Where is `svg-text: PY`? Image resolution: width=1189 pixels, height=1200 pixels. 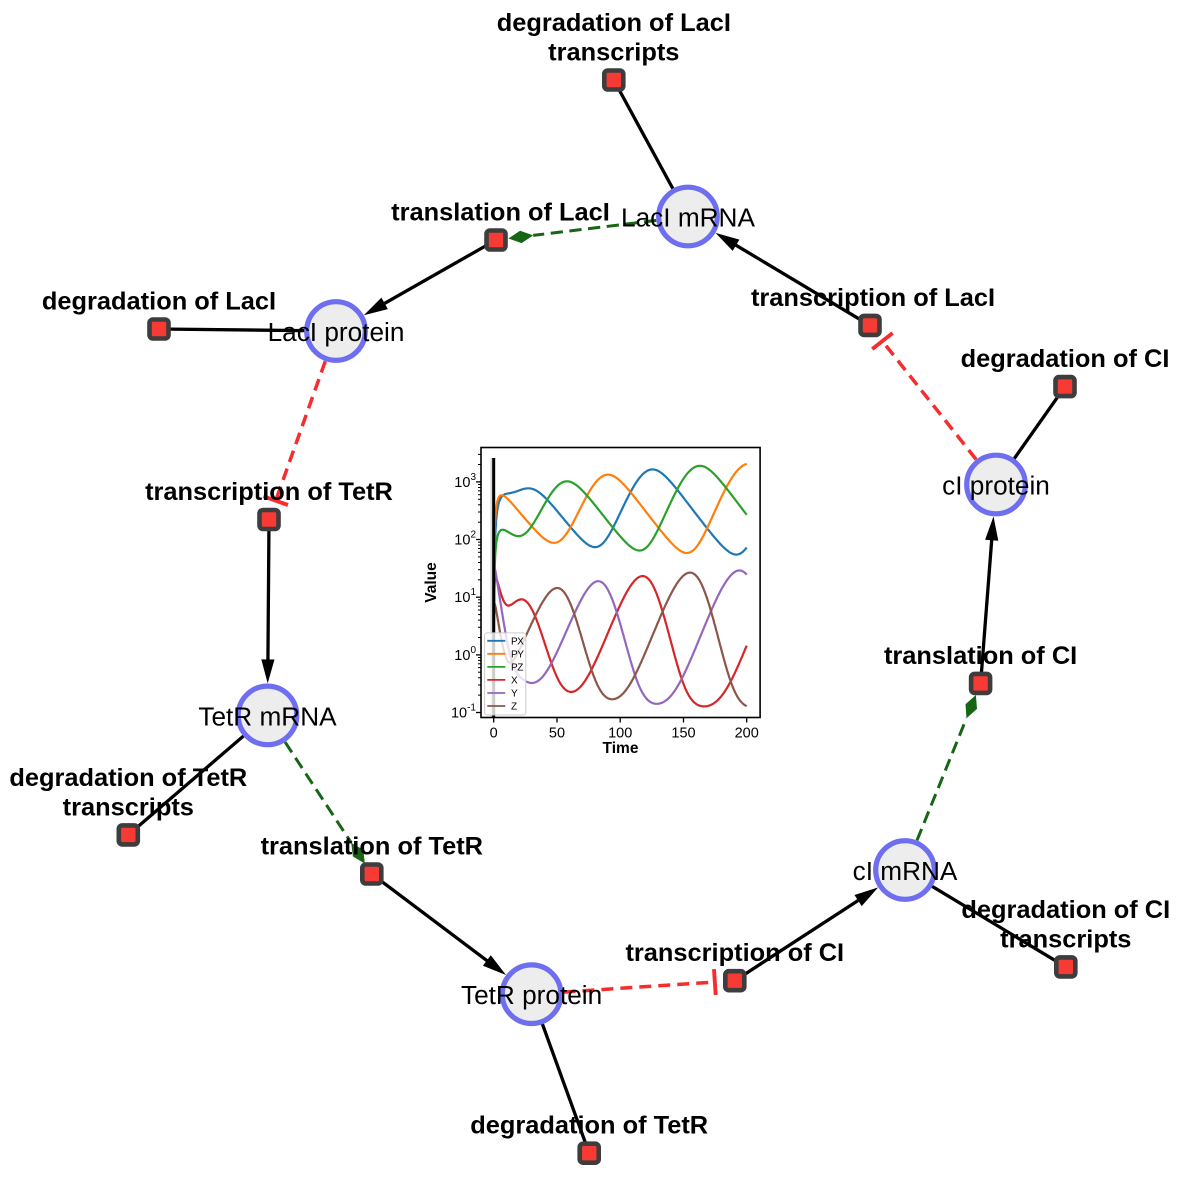 svg-text: PY is located at coordinates (517, 654).